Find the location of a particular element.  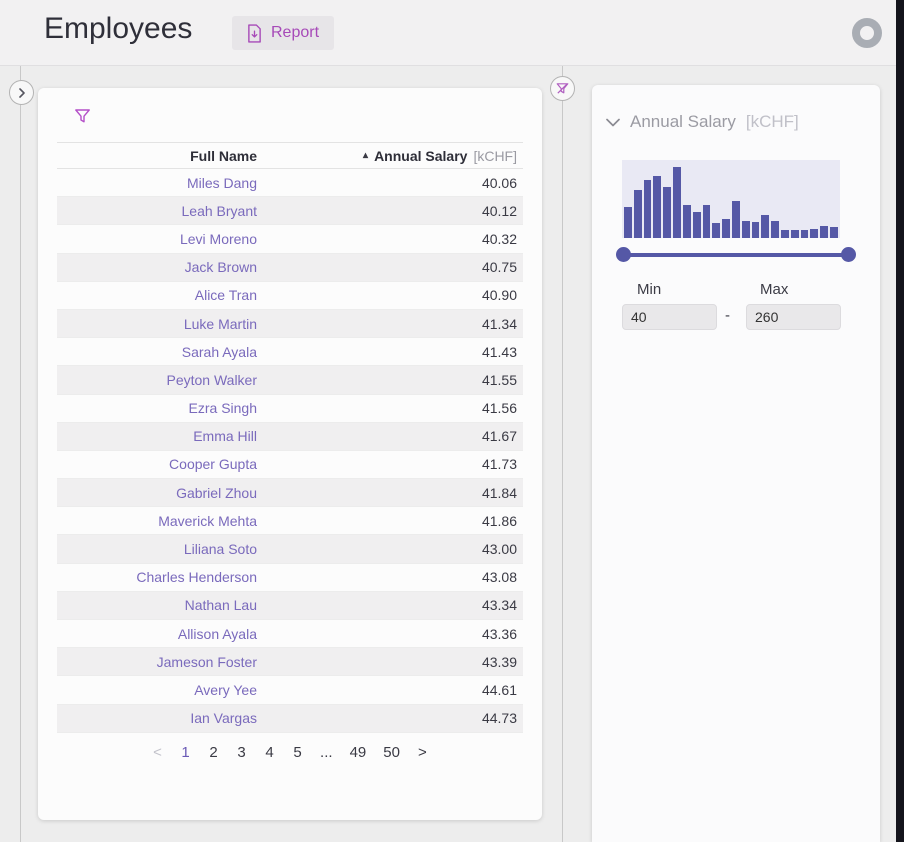

report-button: Report is located at coordinates (283, 33).